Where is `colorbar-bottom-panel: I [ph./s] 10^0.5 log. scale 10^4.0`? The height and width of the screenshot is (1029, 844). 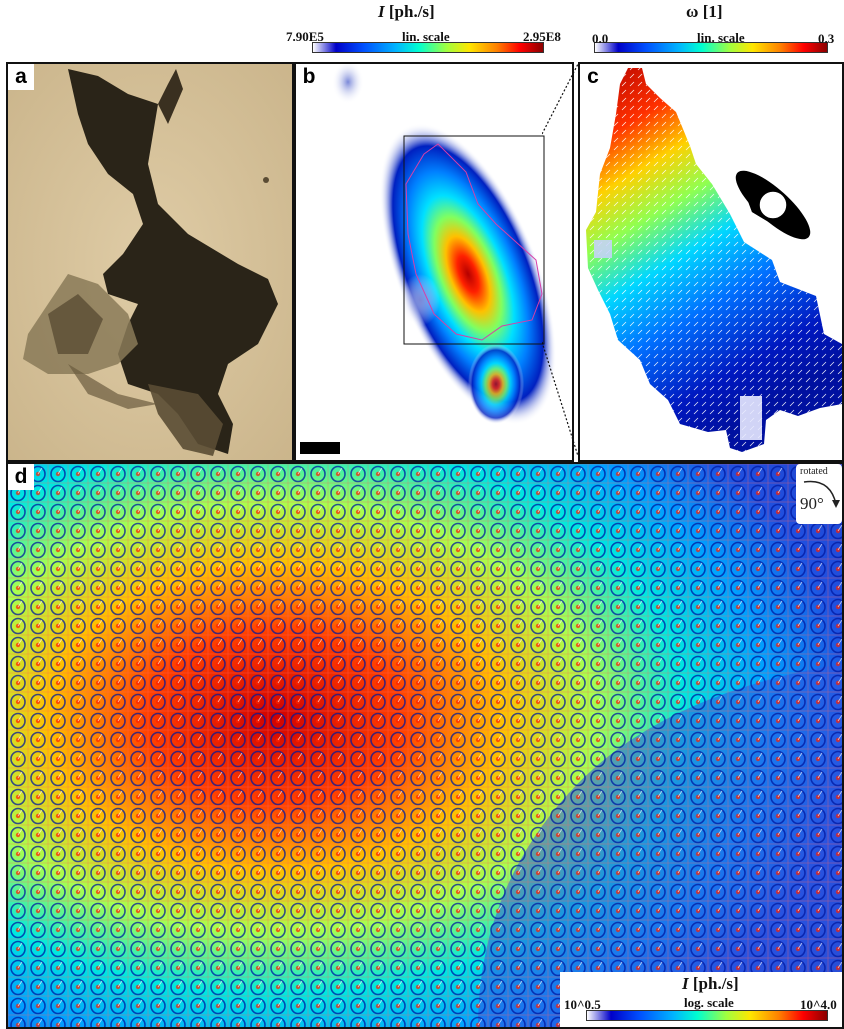 colorbar-bottom-panel: I [ph./s] 10^0.5 log. scale 10^4.0 is located at coordinates (701, 999).